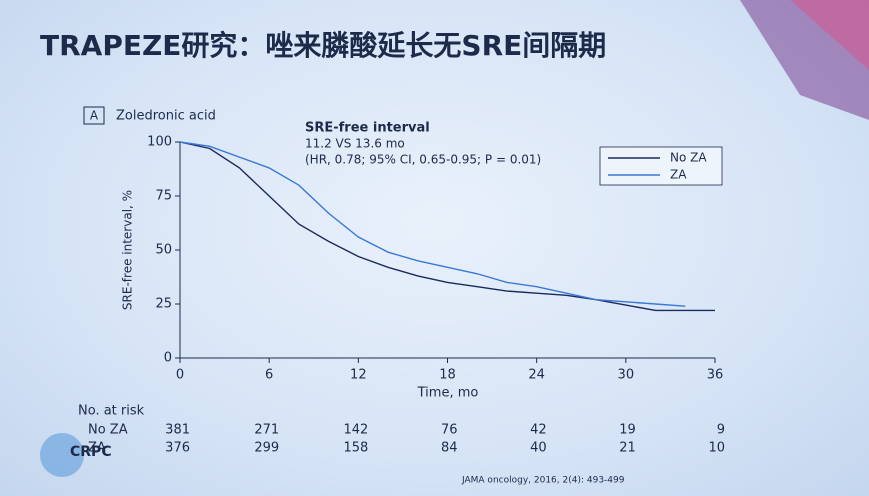 Image resolution: width=869 pixels, height=496 pixels. What do you see at coordinates (159, 142) in the screenshot?
I see `y-tick-label: 100` at bounding box center [159, 142].